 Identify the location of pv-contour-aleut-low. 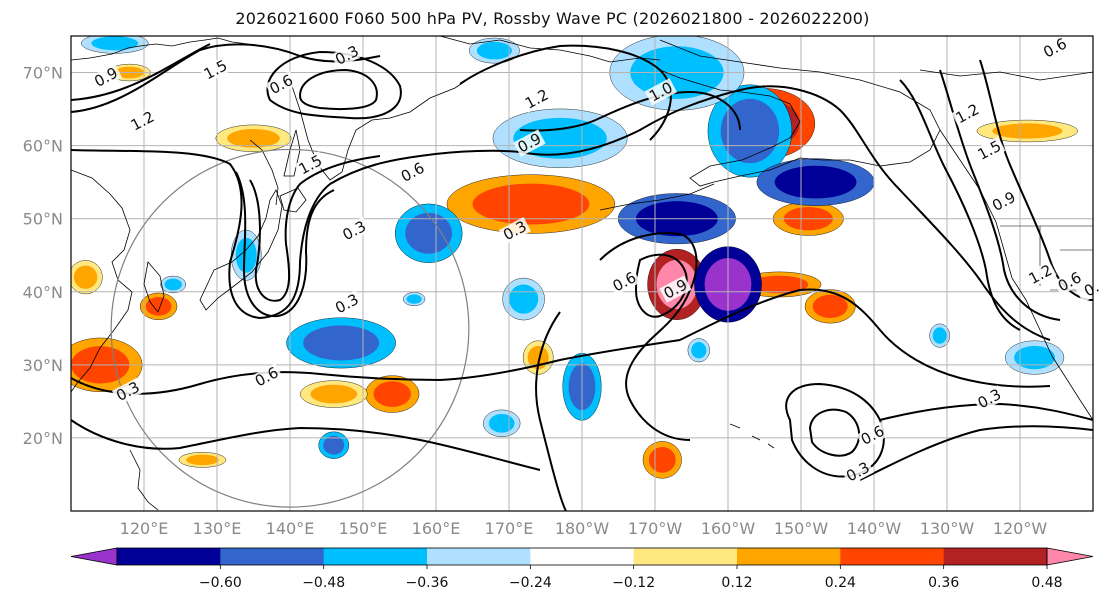
(648, 336).